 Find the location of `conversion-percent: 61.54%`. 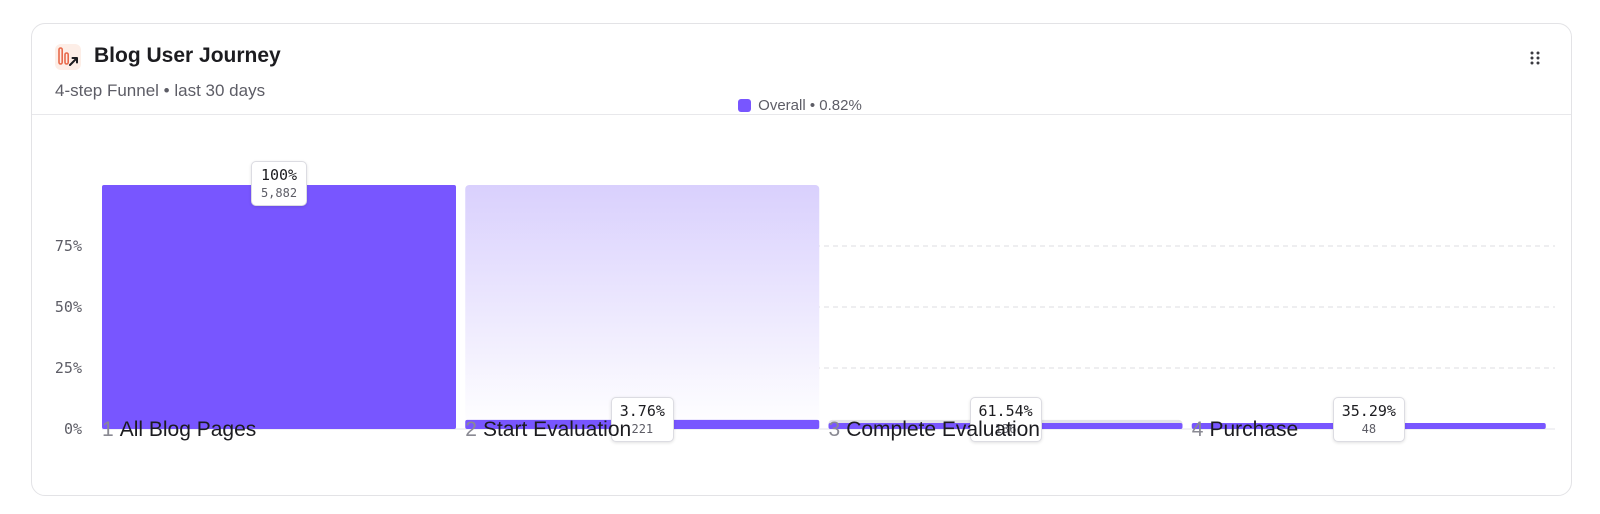

conversion-percent: 61.54% is located at coordinates (1005, 411).